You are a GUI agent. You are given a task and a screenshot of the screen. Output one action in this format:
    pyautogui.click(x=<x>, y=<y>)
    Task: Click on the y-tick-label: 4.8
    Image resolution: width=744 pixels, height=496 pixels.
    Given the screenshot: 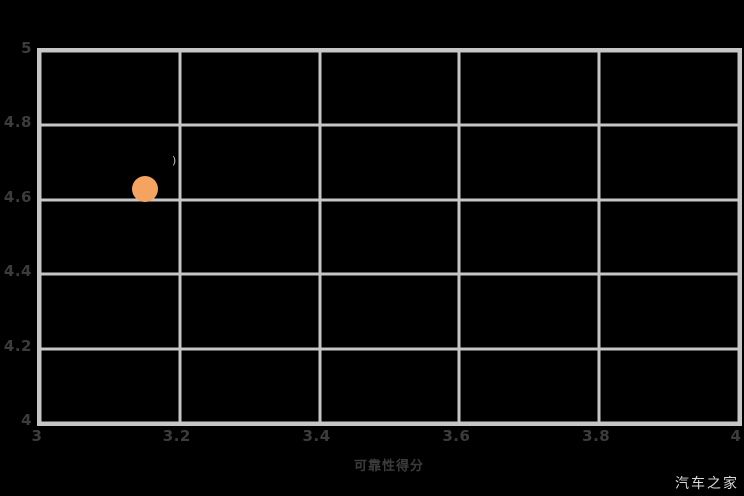 What is the action you would take?
    pyautogui.click(x=17, y=122)
    